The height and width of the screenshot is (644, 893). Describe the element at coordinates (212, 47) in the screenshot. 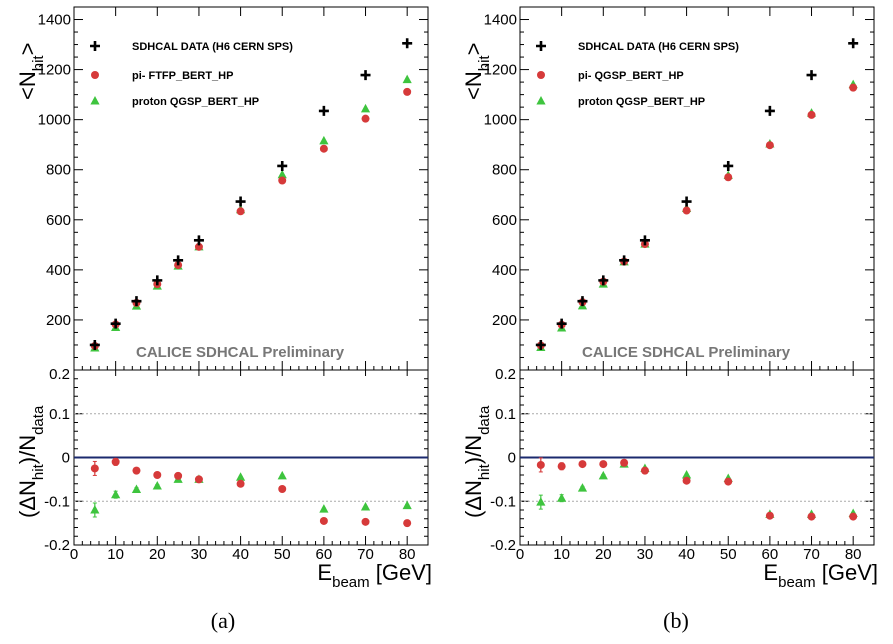

I see `chart-a-legend-entry: SDHCAL DATA (H6 CERN SPS)` at that location.